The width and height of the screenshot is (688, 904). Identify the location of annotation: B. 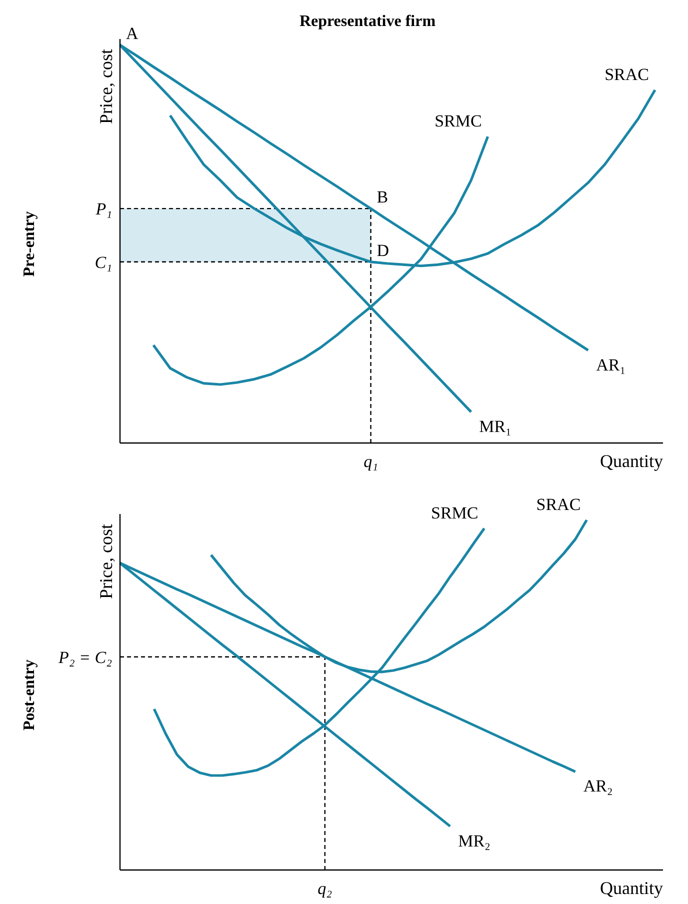
(382, 197).